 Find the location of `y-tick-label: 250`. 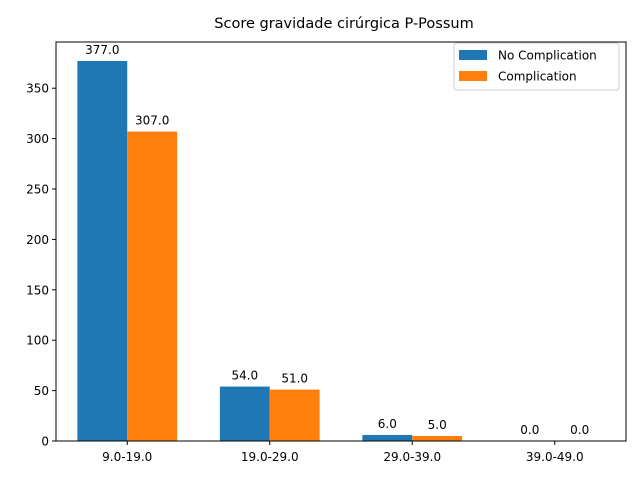

y-tick-label: 250 is located at coordinates (37, 190).